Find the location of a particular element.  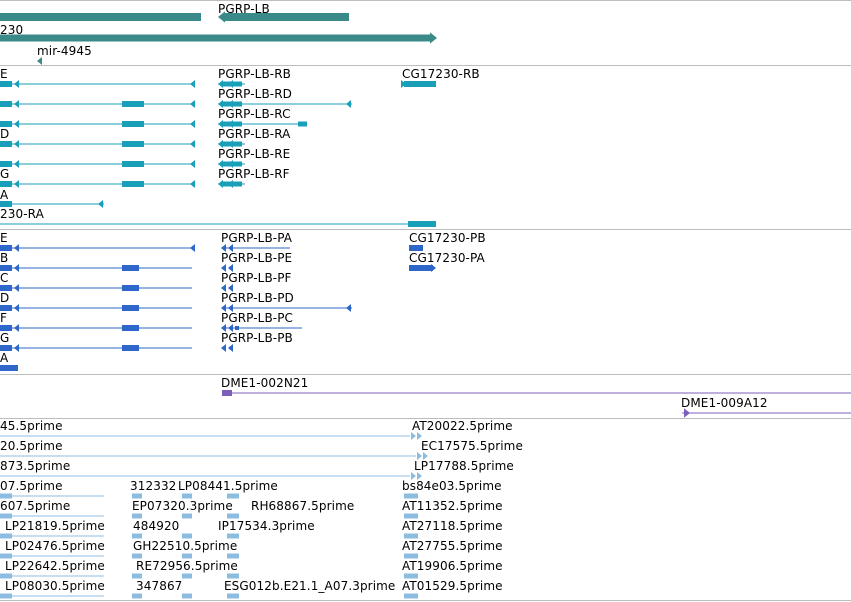

transcript-label-pgrp-lb-re: PGRP-LB-RE is located at coordinates (254, 154).